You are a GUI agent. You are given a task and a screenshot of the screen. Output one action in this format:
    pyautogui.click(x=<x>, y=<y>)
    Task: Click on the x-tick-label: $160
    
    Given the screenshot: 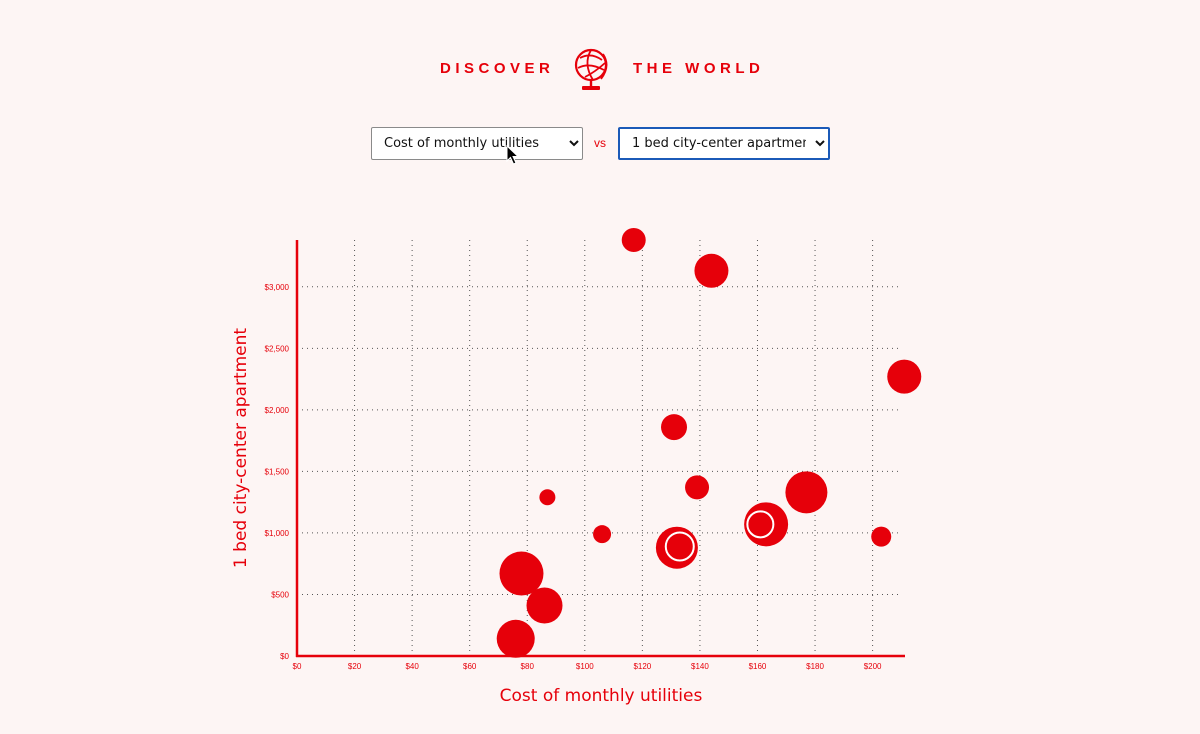 What is the action you would take?
    pyautogui.click(x=758, y=666)
    